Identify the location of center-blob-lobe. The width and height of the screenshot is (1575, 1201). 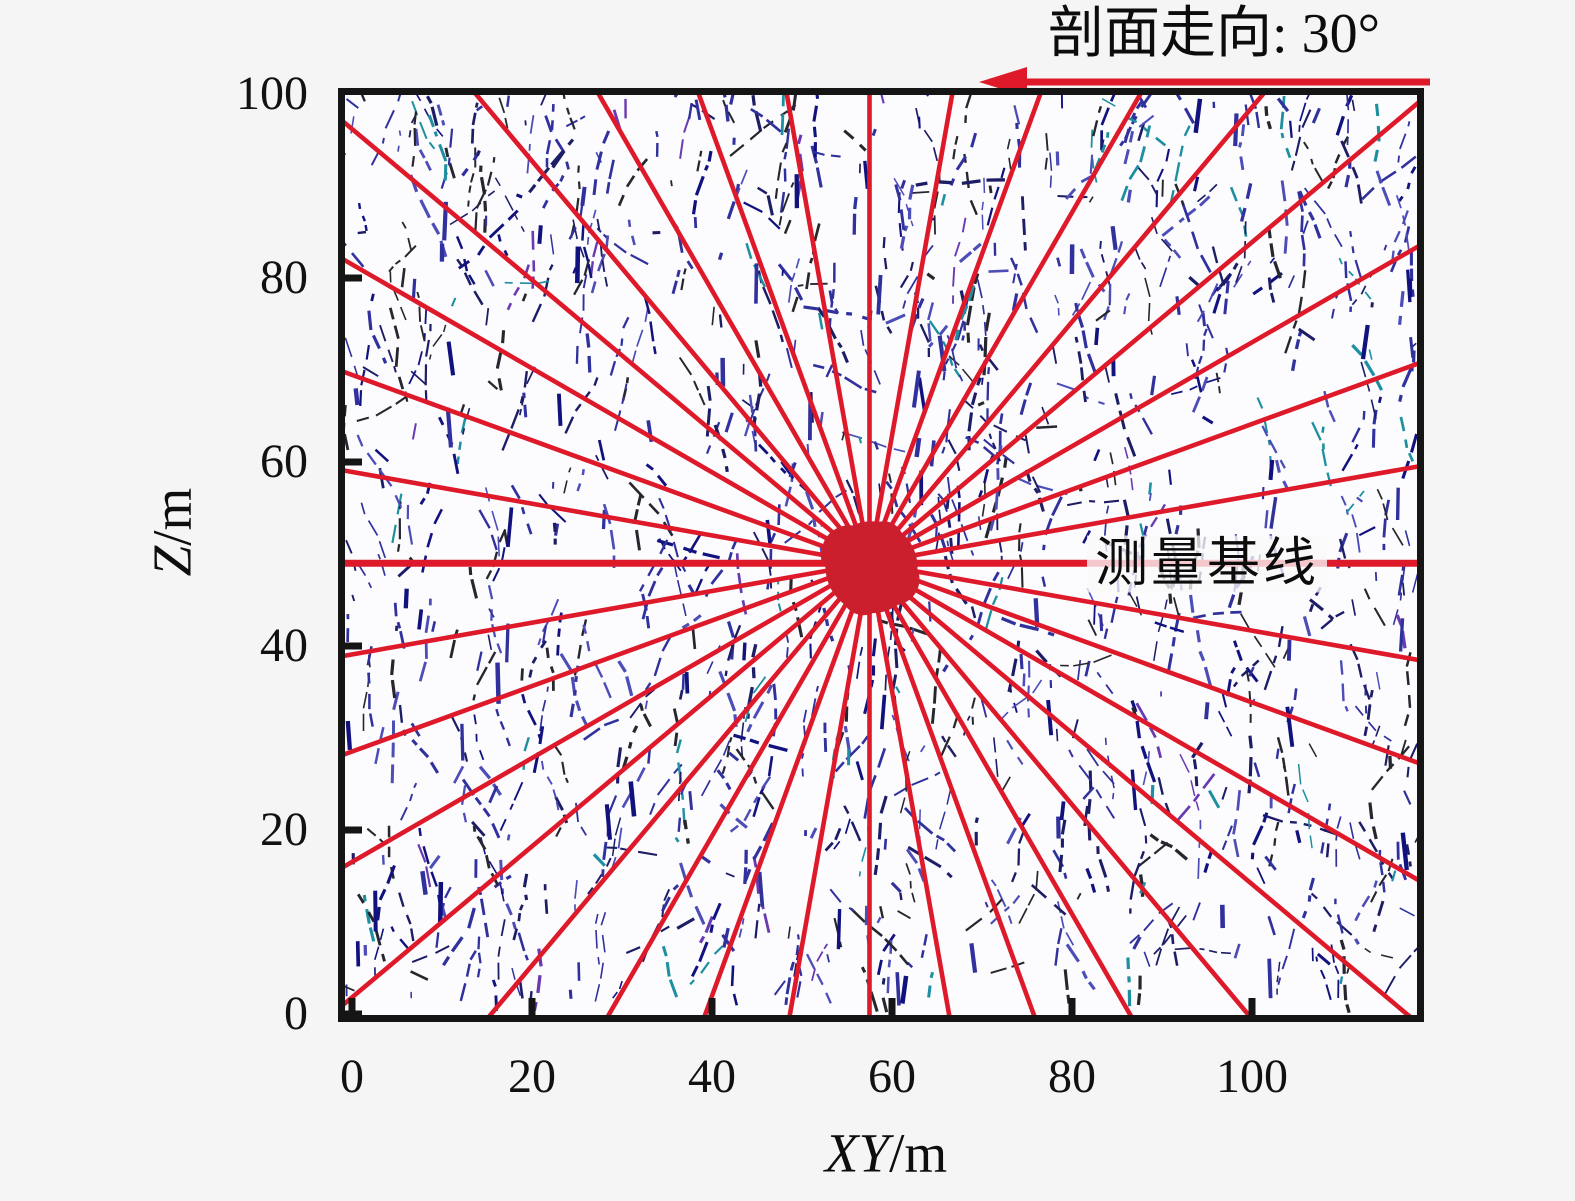
(883, 541).